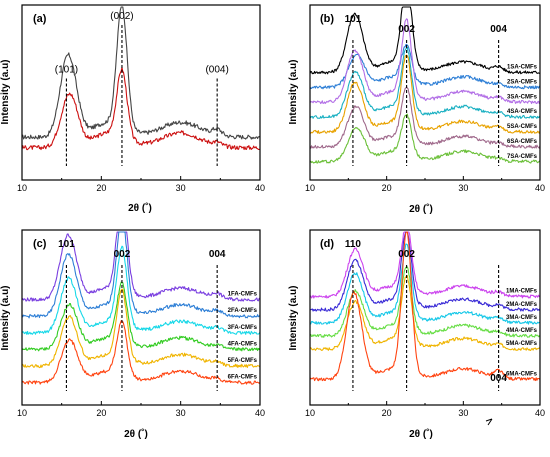  I want to click on legend-entry-4ma-cmfs: 4MA-CMFs, so click(522, 331).